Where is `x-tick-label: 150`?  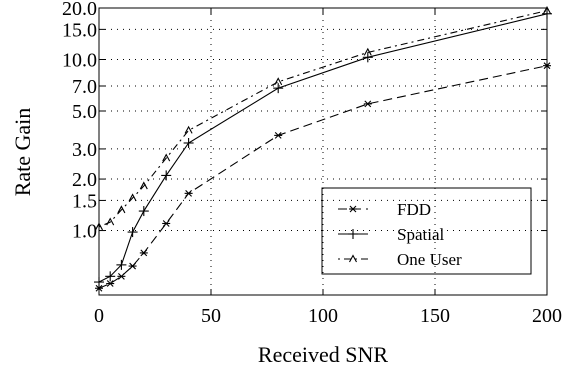 x-tick-label: 150 is located at coordinates (435, 316).